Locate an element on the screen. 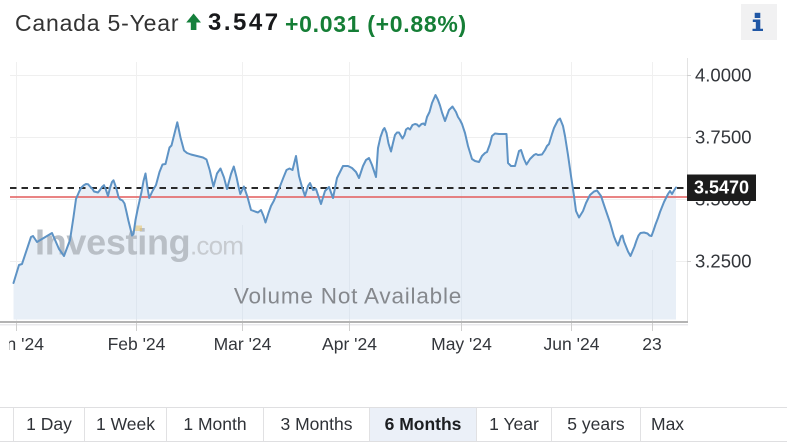 The height and width of the screenshot is (445, 787). svg-text: 3.5470 is located at coordinates (721, 188).